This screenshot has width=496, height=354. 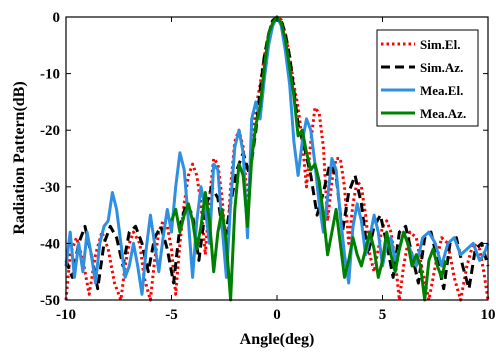 I want to click on y-tick-label: 0, so click(x=57, y=18).